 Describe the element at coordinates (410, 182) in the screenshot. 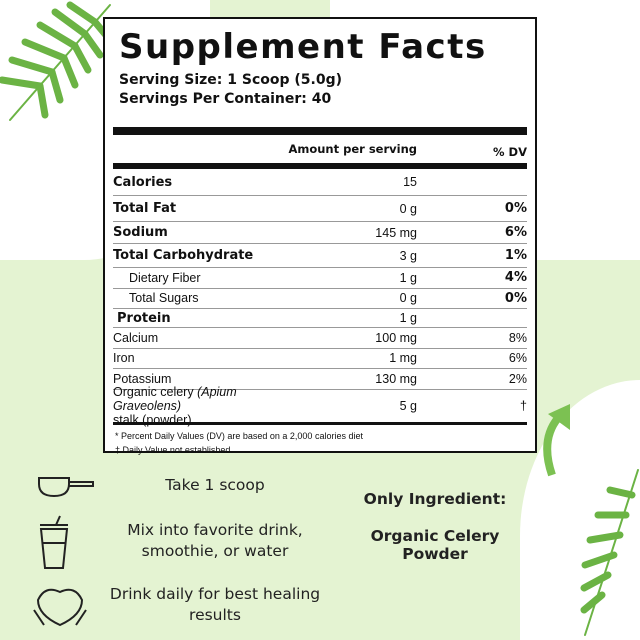

I see `amount: 15` at that location.